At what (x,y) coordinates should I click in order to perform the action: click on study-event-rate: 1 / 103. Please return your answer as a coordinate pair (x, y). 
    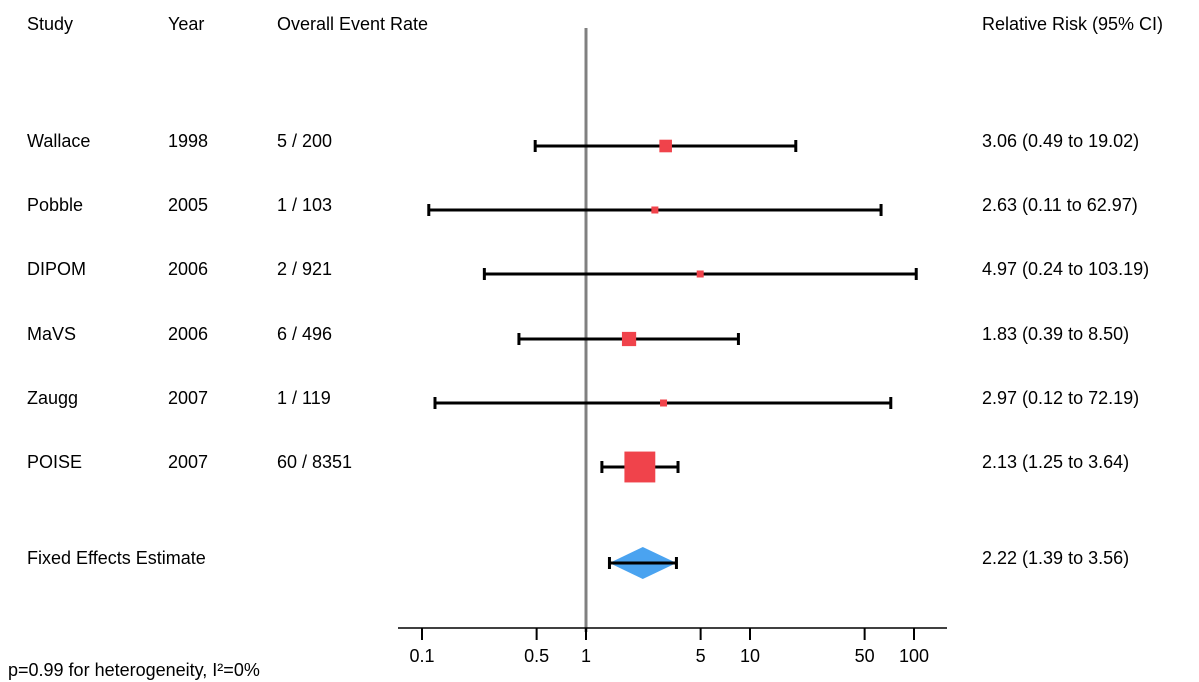
    Looking at the image, I should click on (305, 205).